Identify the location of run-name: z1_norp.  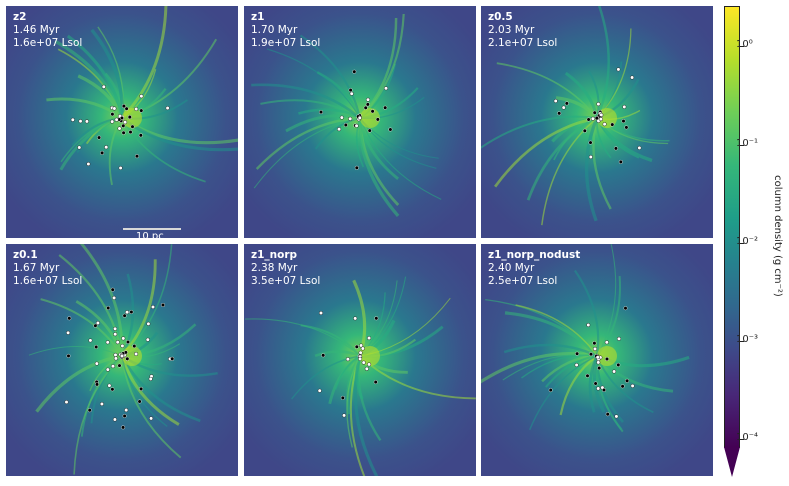
(274, 255).